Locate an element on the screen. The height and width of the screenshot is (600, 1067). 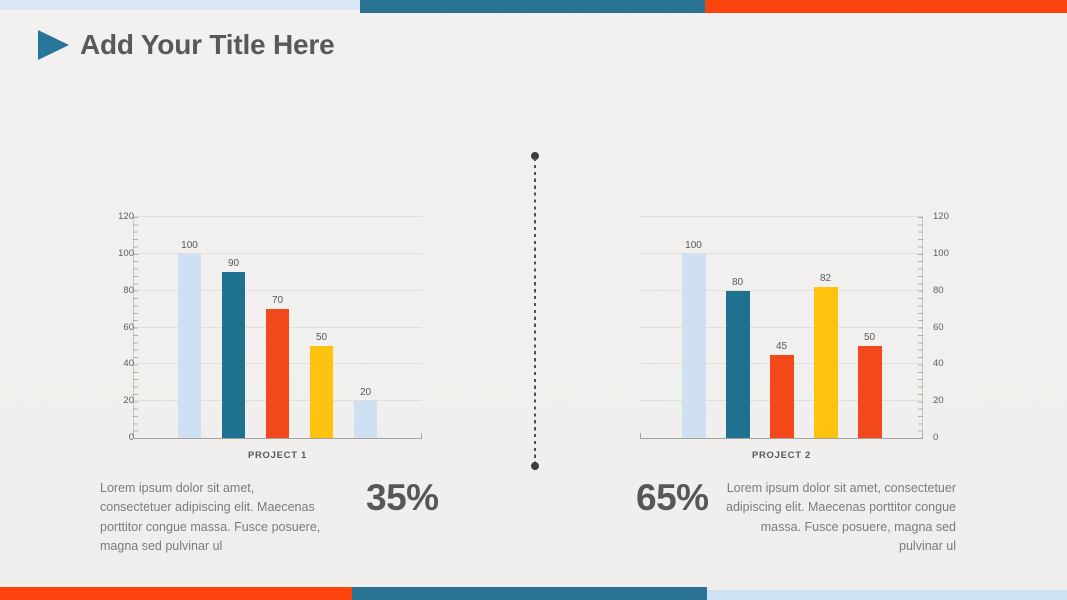
description-line: consectetuer adipiscing elit. Maecenas is located at coordinates (207, 507).